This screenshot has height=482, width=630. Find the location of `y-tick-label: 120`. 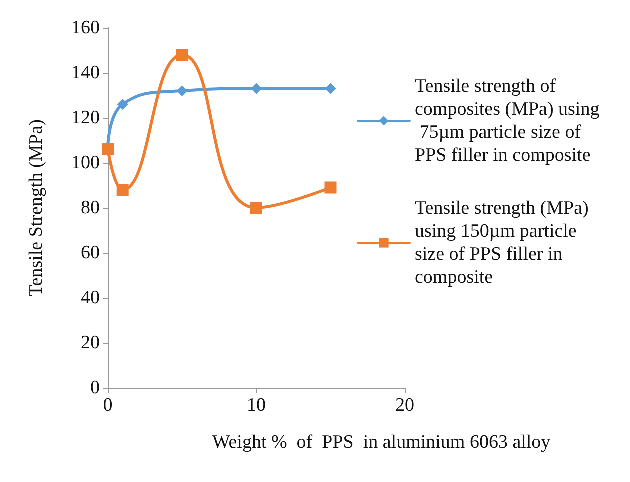

y-tick-label: 120 is located at coordinates (86, 118).